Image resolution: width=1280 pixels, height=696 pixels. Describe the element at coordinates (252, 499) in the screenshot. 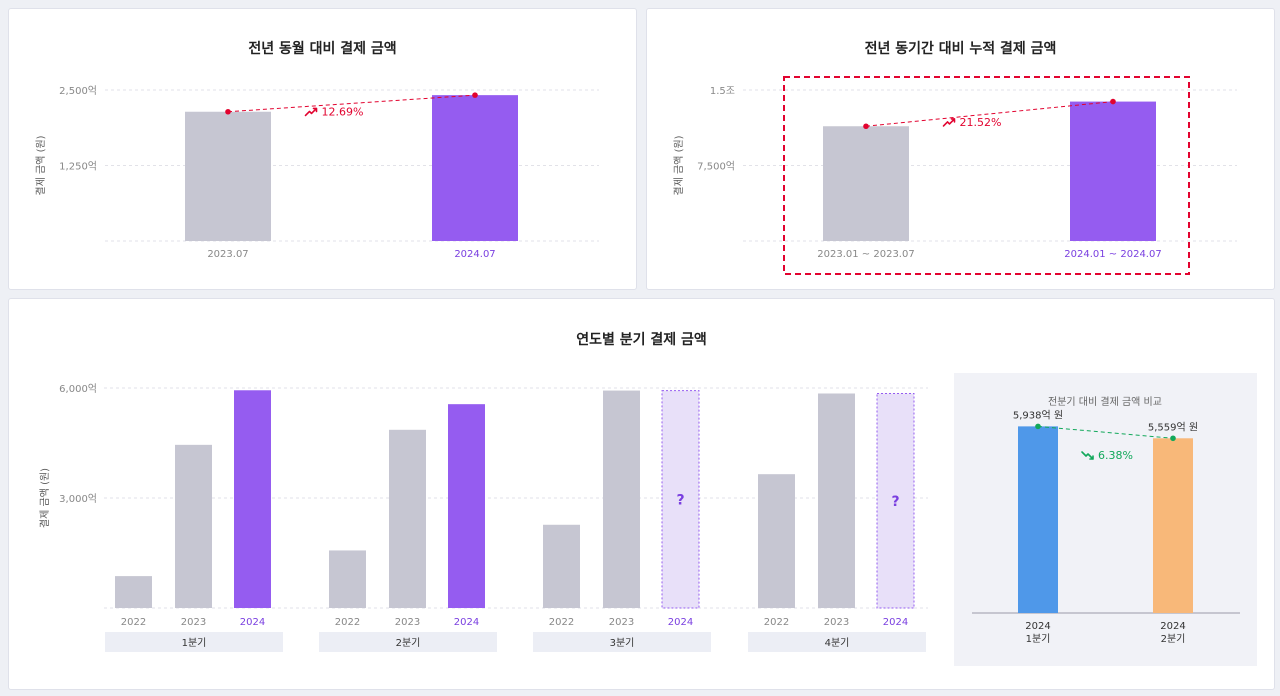

I see `bar-1분기-2024` at that location.